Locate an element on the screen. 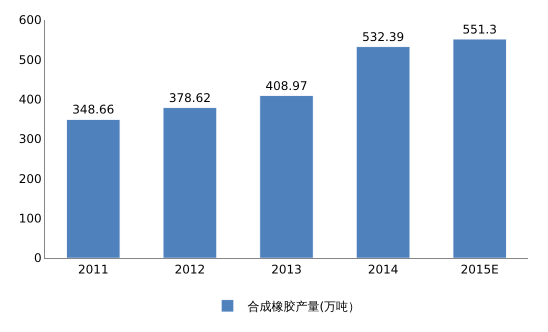 The width and height of the screenshot is (548, 332). x-tick-label: 2011 is located at coordinates (93, 269).